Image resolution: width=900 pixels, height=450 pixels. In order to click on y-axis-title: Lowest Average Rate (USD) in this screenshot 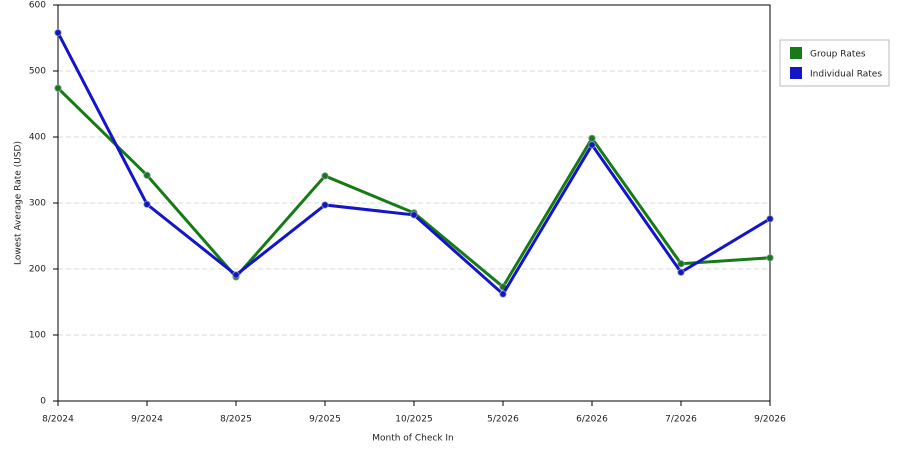, I will do `click(19, 203)`.